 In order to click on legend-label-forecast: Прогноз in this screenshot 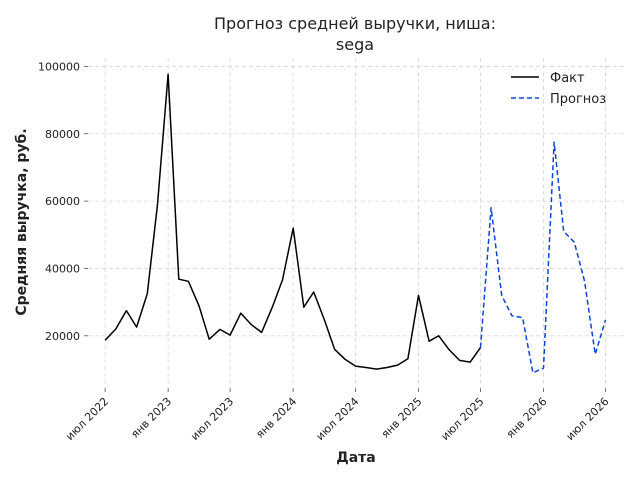, I will do `click(578, 99)`.